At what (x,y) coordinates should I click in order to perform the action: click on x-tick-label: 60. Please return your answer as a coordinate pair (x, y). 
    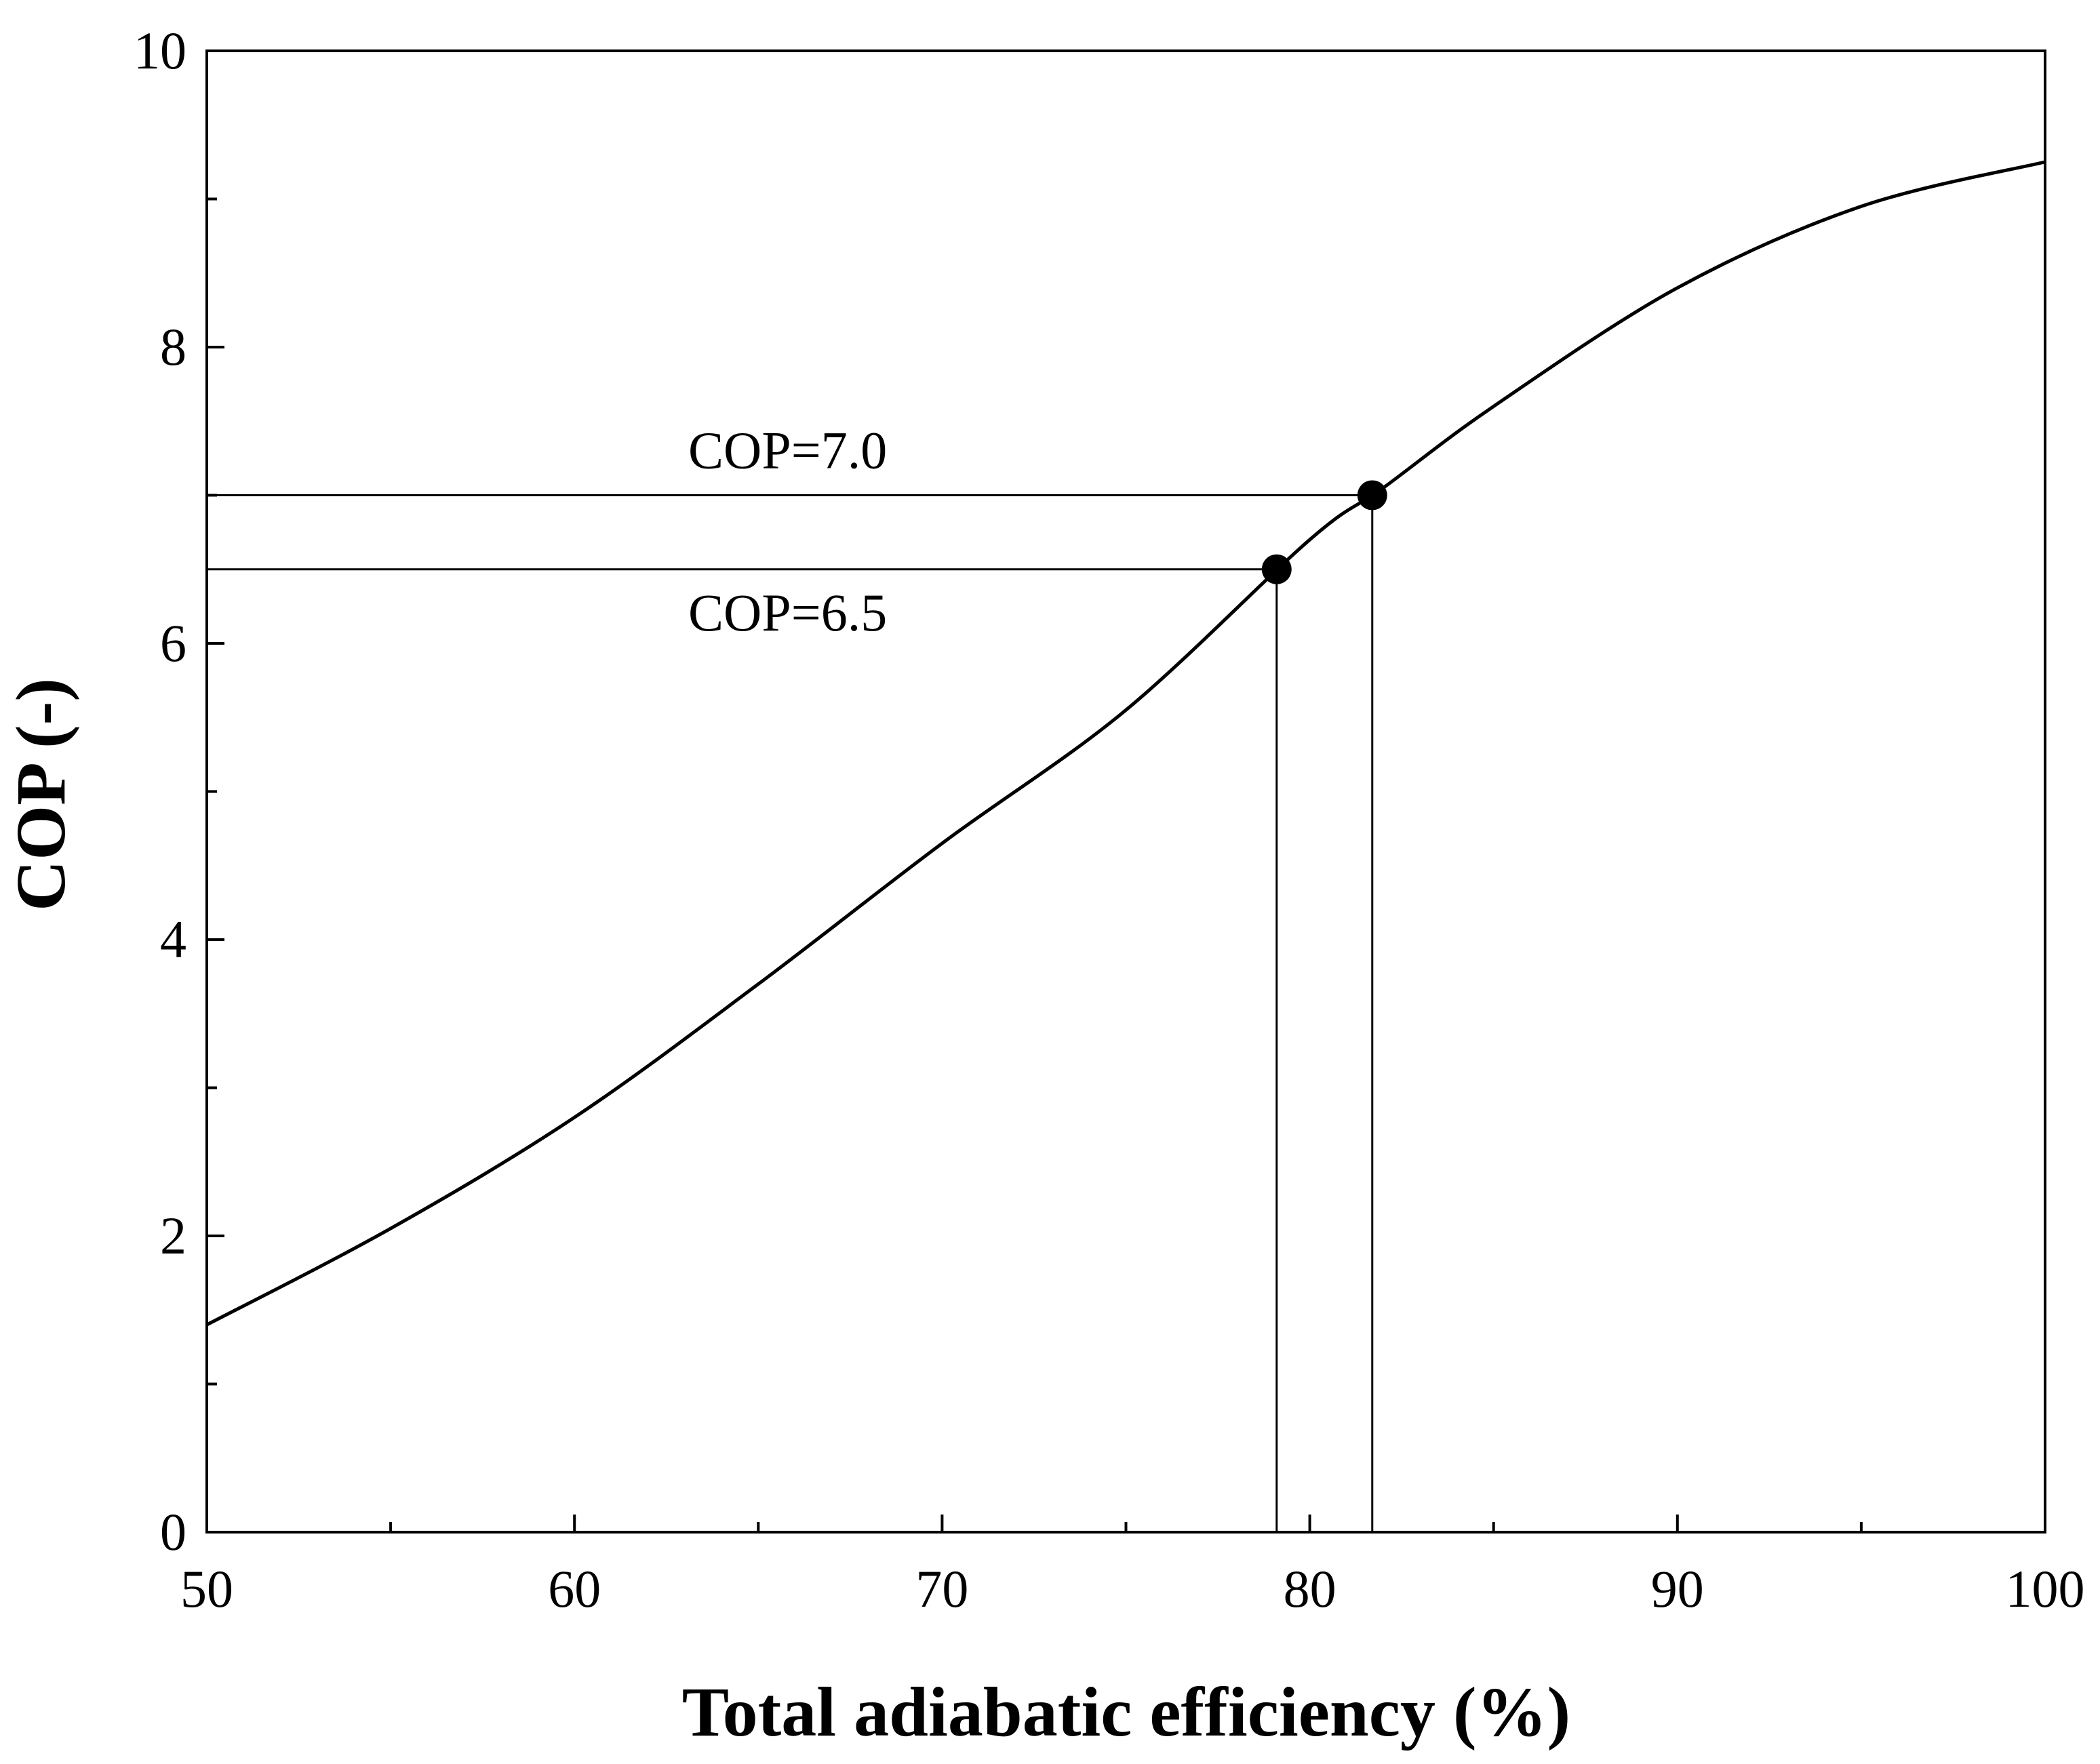
    Looking at the image, I should click on (574, 1588).